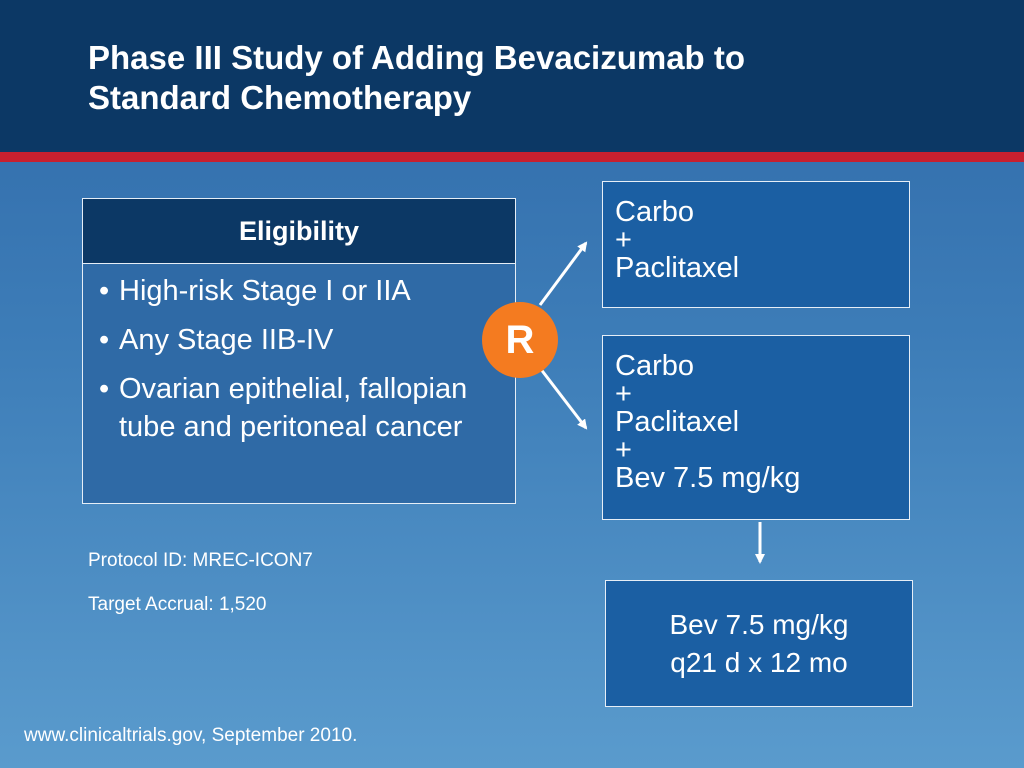 This screenshot has width=1024, height=768. I want to click on eligibility-item-text: Any Stage IIB-IV, so click(226, 340).